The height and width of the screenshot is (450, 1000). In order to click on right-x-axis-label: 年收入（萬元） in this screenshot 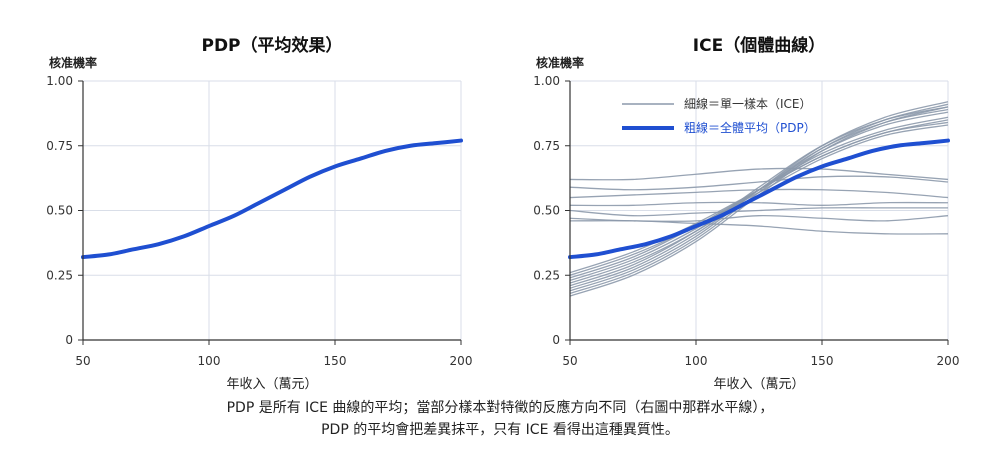, I will do `click(758, 384)`.